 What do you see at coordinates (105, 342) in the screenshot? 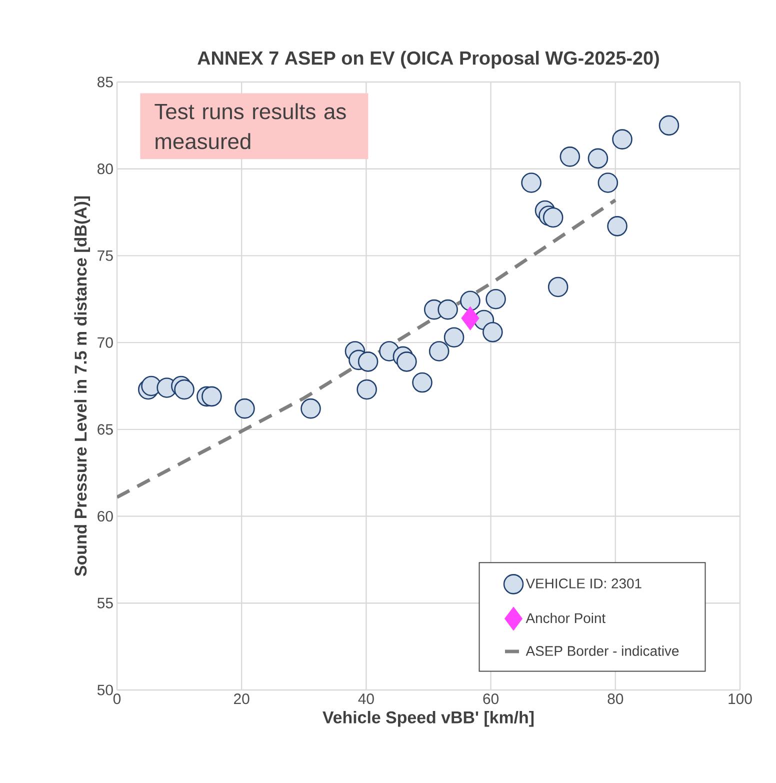
I see `y-tick-label: 70` at bounding box center [105, 342].